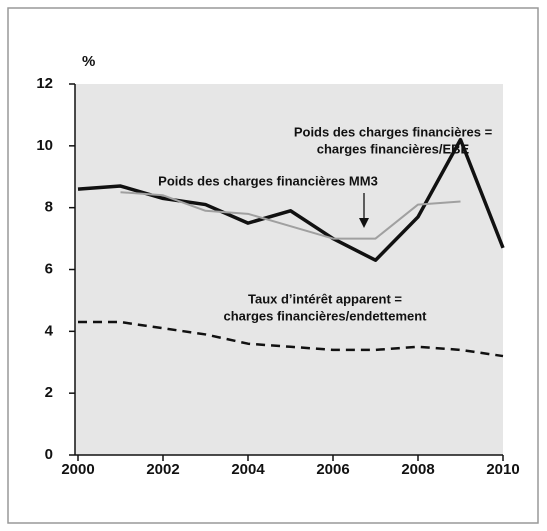 This screenshot has height=531, width=547. Describe the element at coordinates (325, 298) in the screenshot. I see `annotation: Taux d’intérêt apparent =` at that location.